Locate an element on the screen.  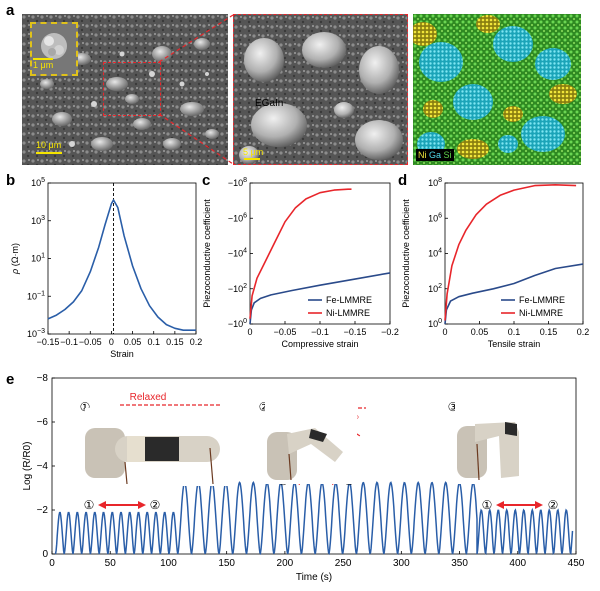
legend-label-d: Fe-LMMRE is located at coordinates (542, 300).